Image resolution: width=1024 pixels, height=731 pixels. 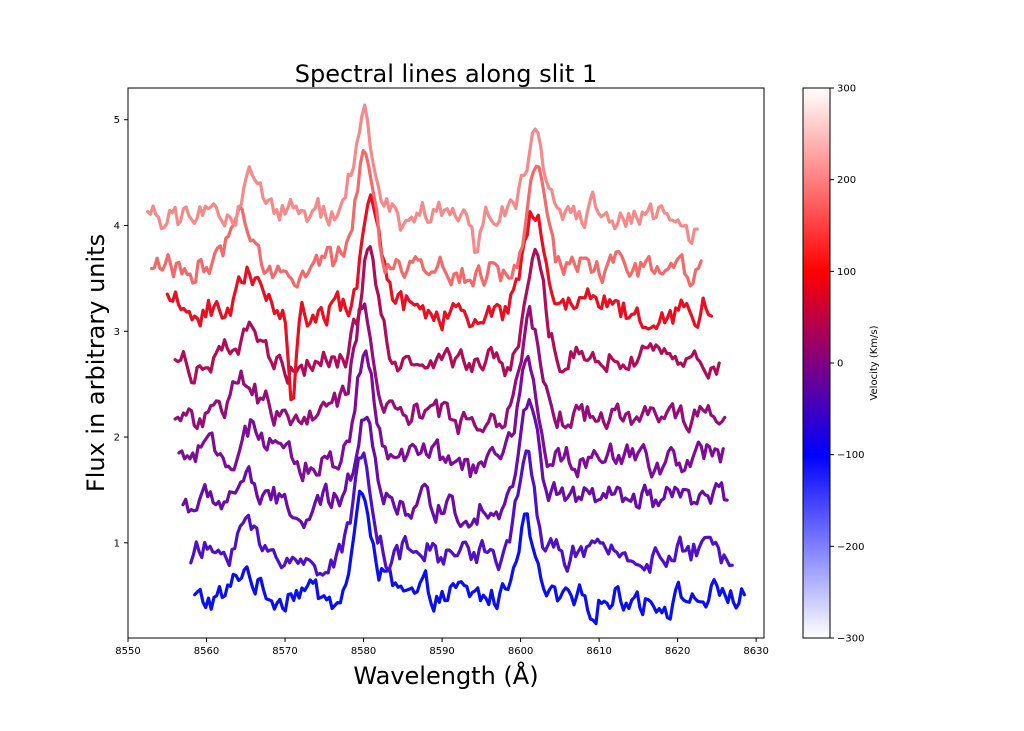 I want to click on x-tick-label: 8560, so click(x=206, y=651).